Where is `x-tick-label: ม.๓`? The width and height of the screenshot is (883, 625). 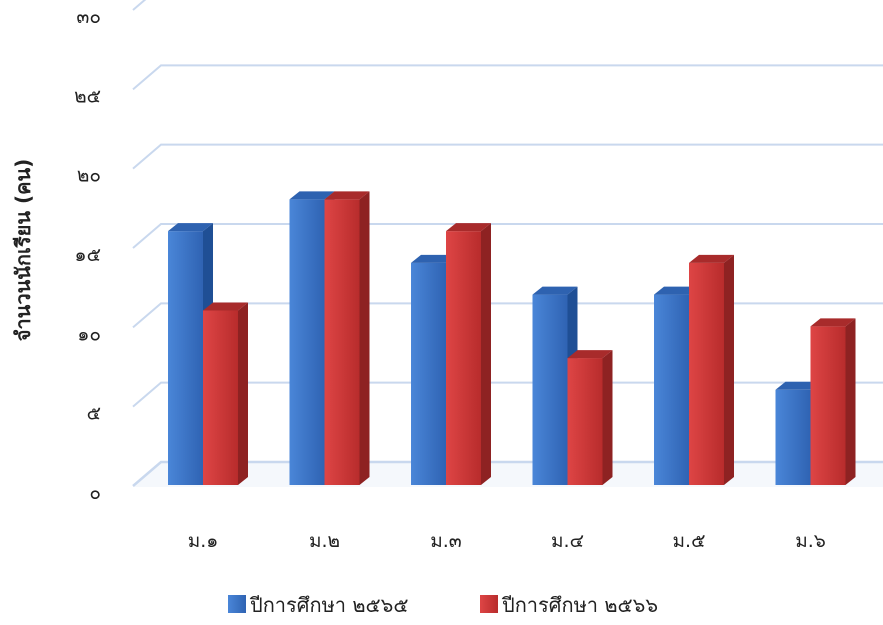 x-tick-label: ม.๓ is located at coordinates (446, 541).